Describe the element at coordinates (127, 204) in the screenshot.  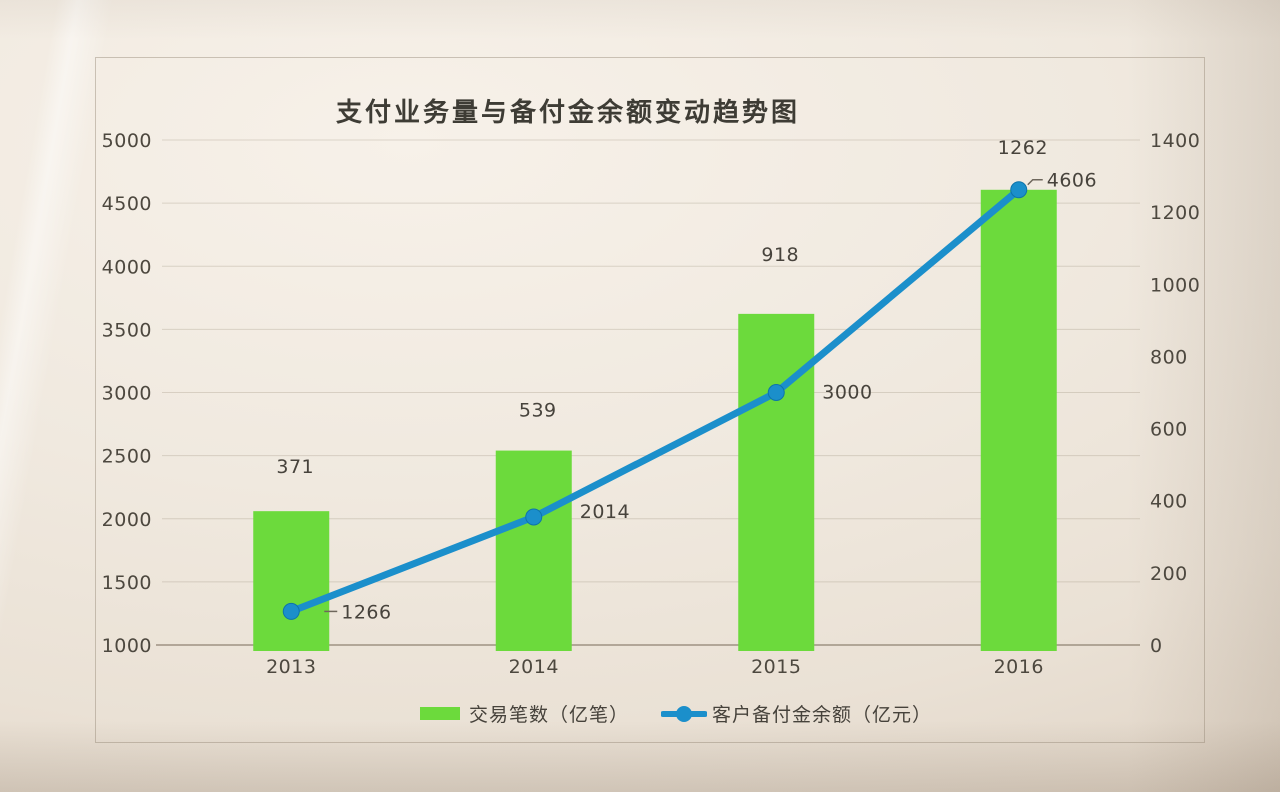
I see `left-axis-tick-label: 4500` at that location.